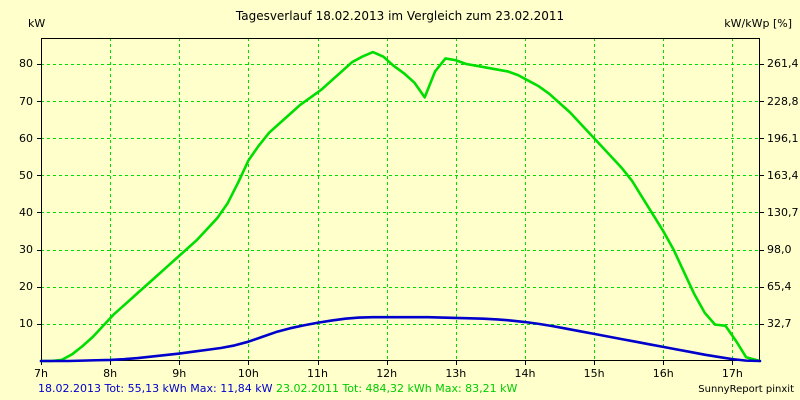  Describe the element at coordinates (26, 138) in the screenshot. I see `y-tick-label-left: 60` at that location.